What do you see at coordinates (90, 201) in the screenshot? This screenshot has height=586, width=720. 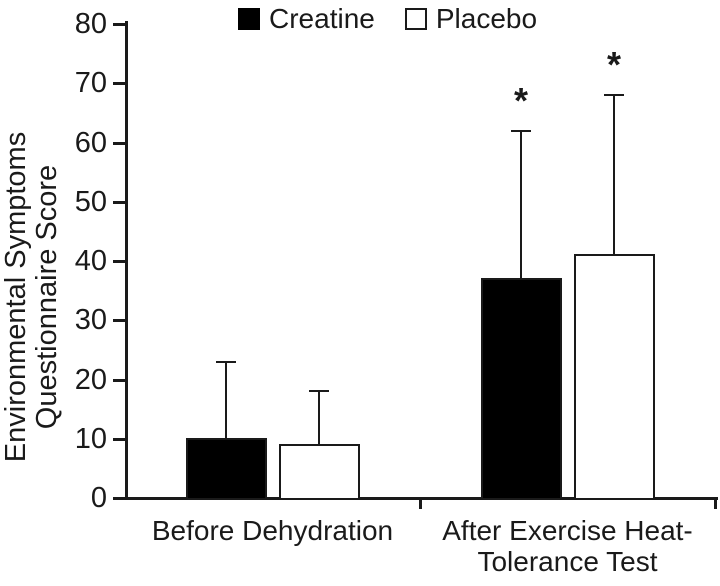 I see `y-tick-label: 50` at bounding box center [90, 201].